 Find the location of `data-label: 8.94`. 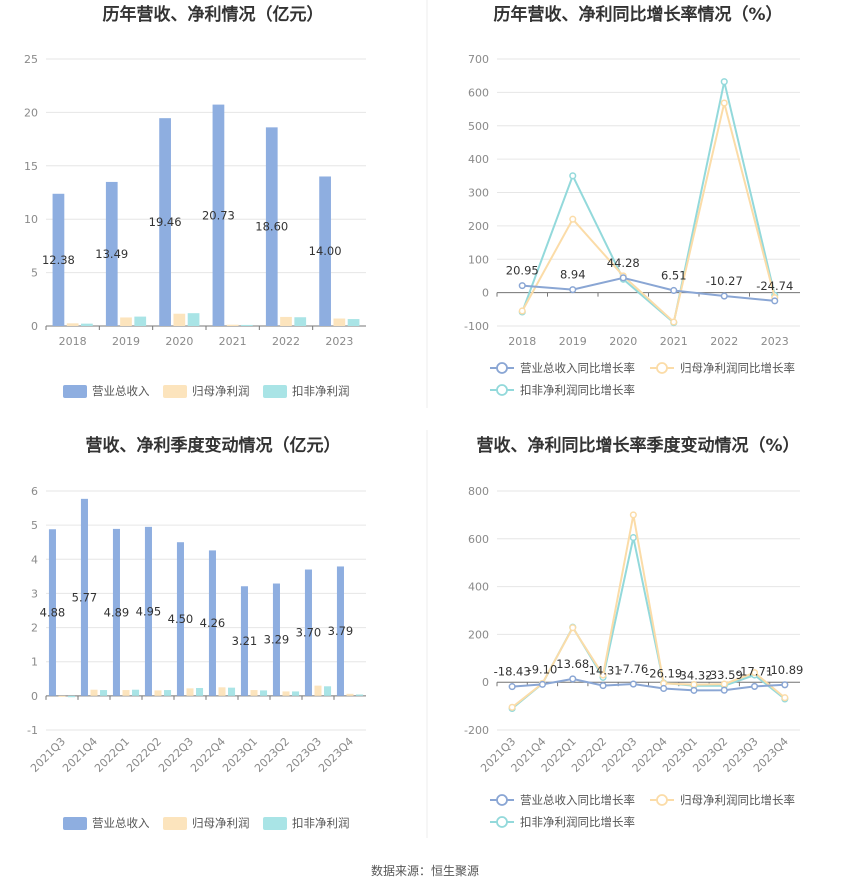

data-label: 8.94 is located at coordinates (573, 275).